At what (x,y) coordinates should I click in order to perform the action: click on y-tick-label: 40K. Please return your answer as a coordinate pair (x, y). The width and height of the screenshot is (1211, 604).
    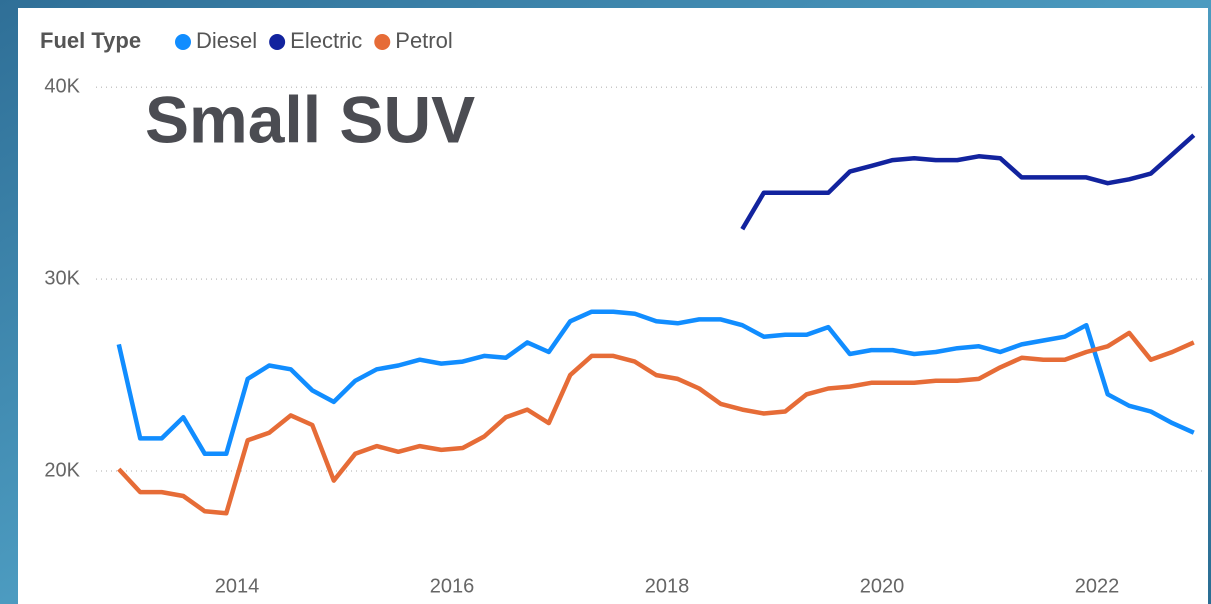
    Looking at the image, I should click on (62, 86).